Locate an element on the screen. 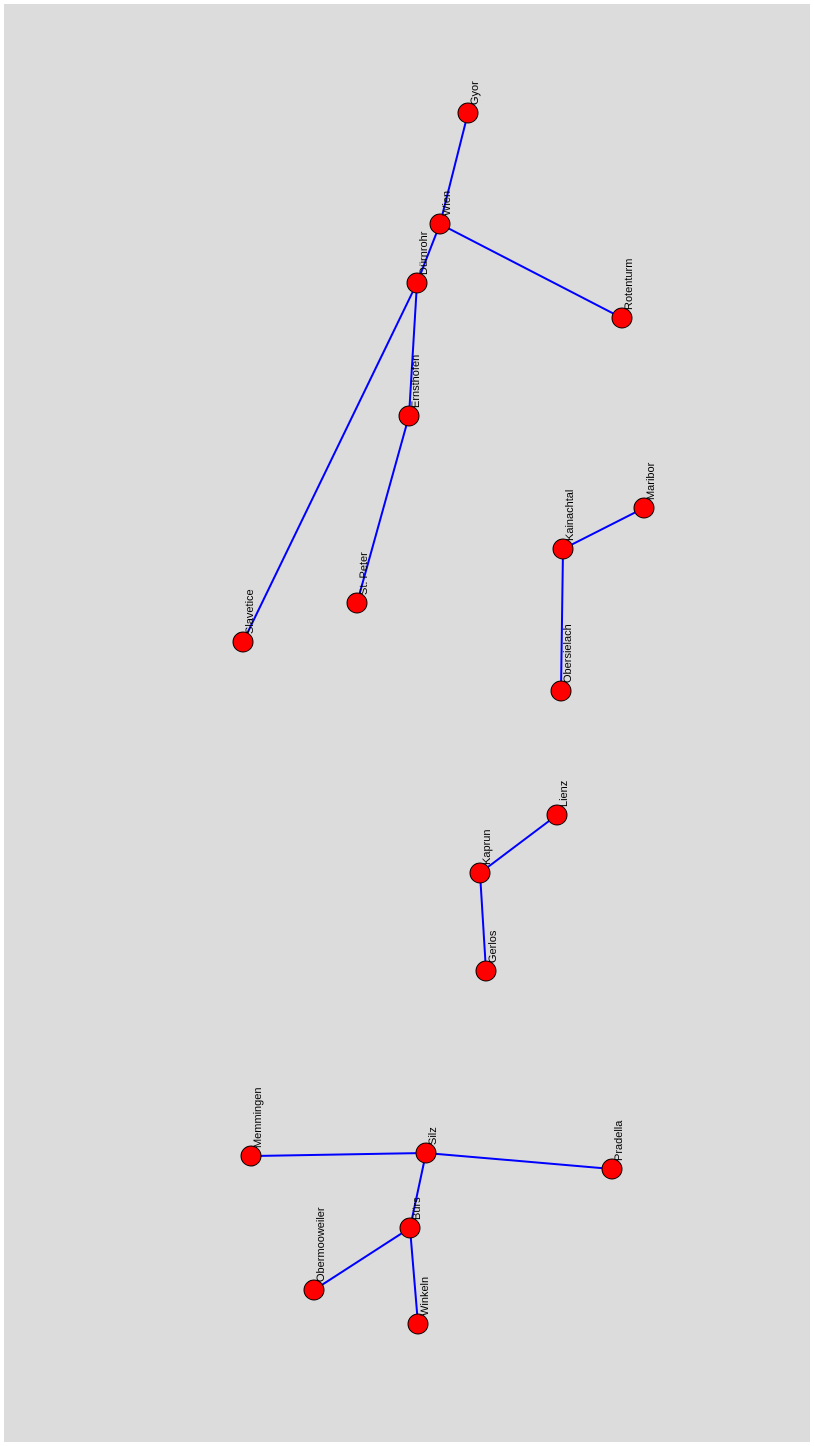 This screenshot has width=814, height=1446. node-label-pradella: Pradella is located at coordinates (619, 1140).